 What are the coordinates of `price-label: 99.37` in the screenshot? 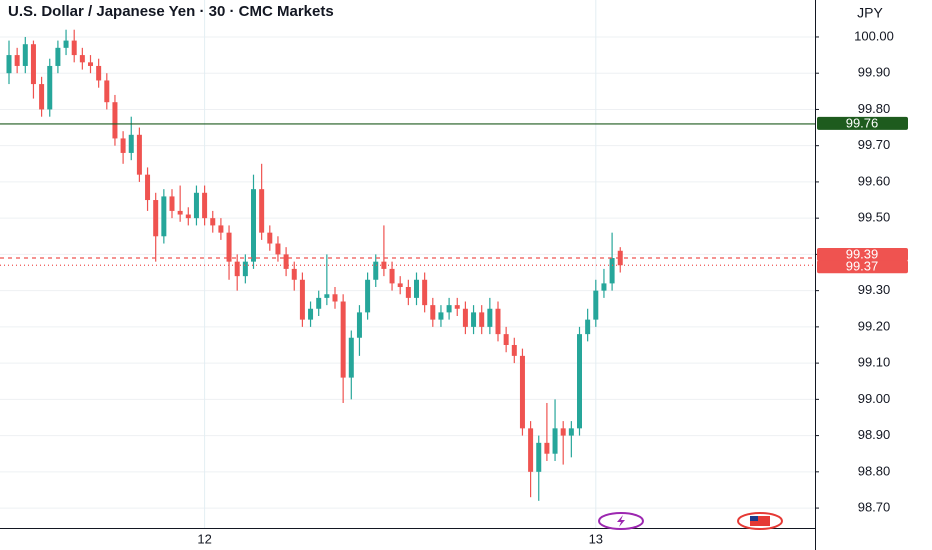 It's located at (862, 266).